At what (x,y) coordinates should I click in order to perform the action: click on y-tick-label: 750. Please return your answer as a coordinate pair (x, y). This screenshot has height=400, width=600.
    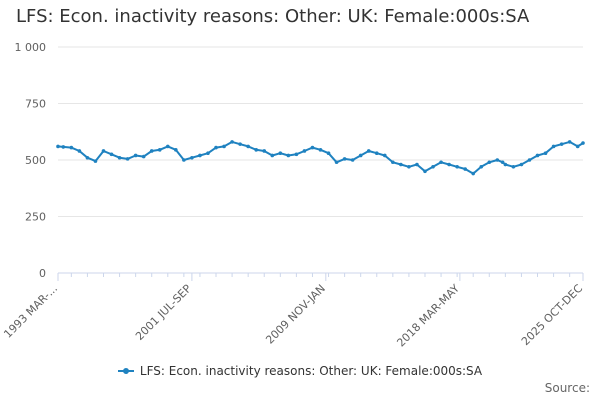
    Looking at the image, I should click on (35, 104).